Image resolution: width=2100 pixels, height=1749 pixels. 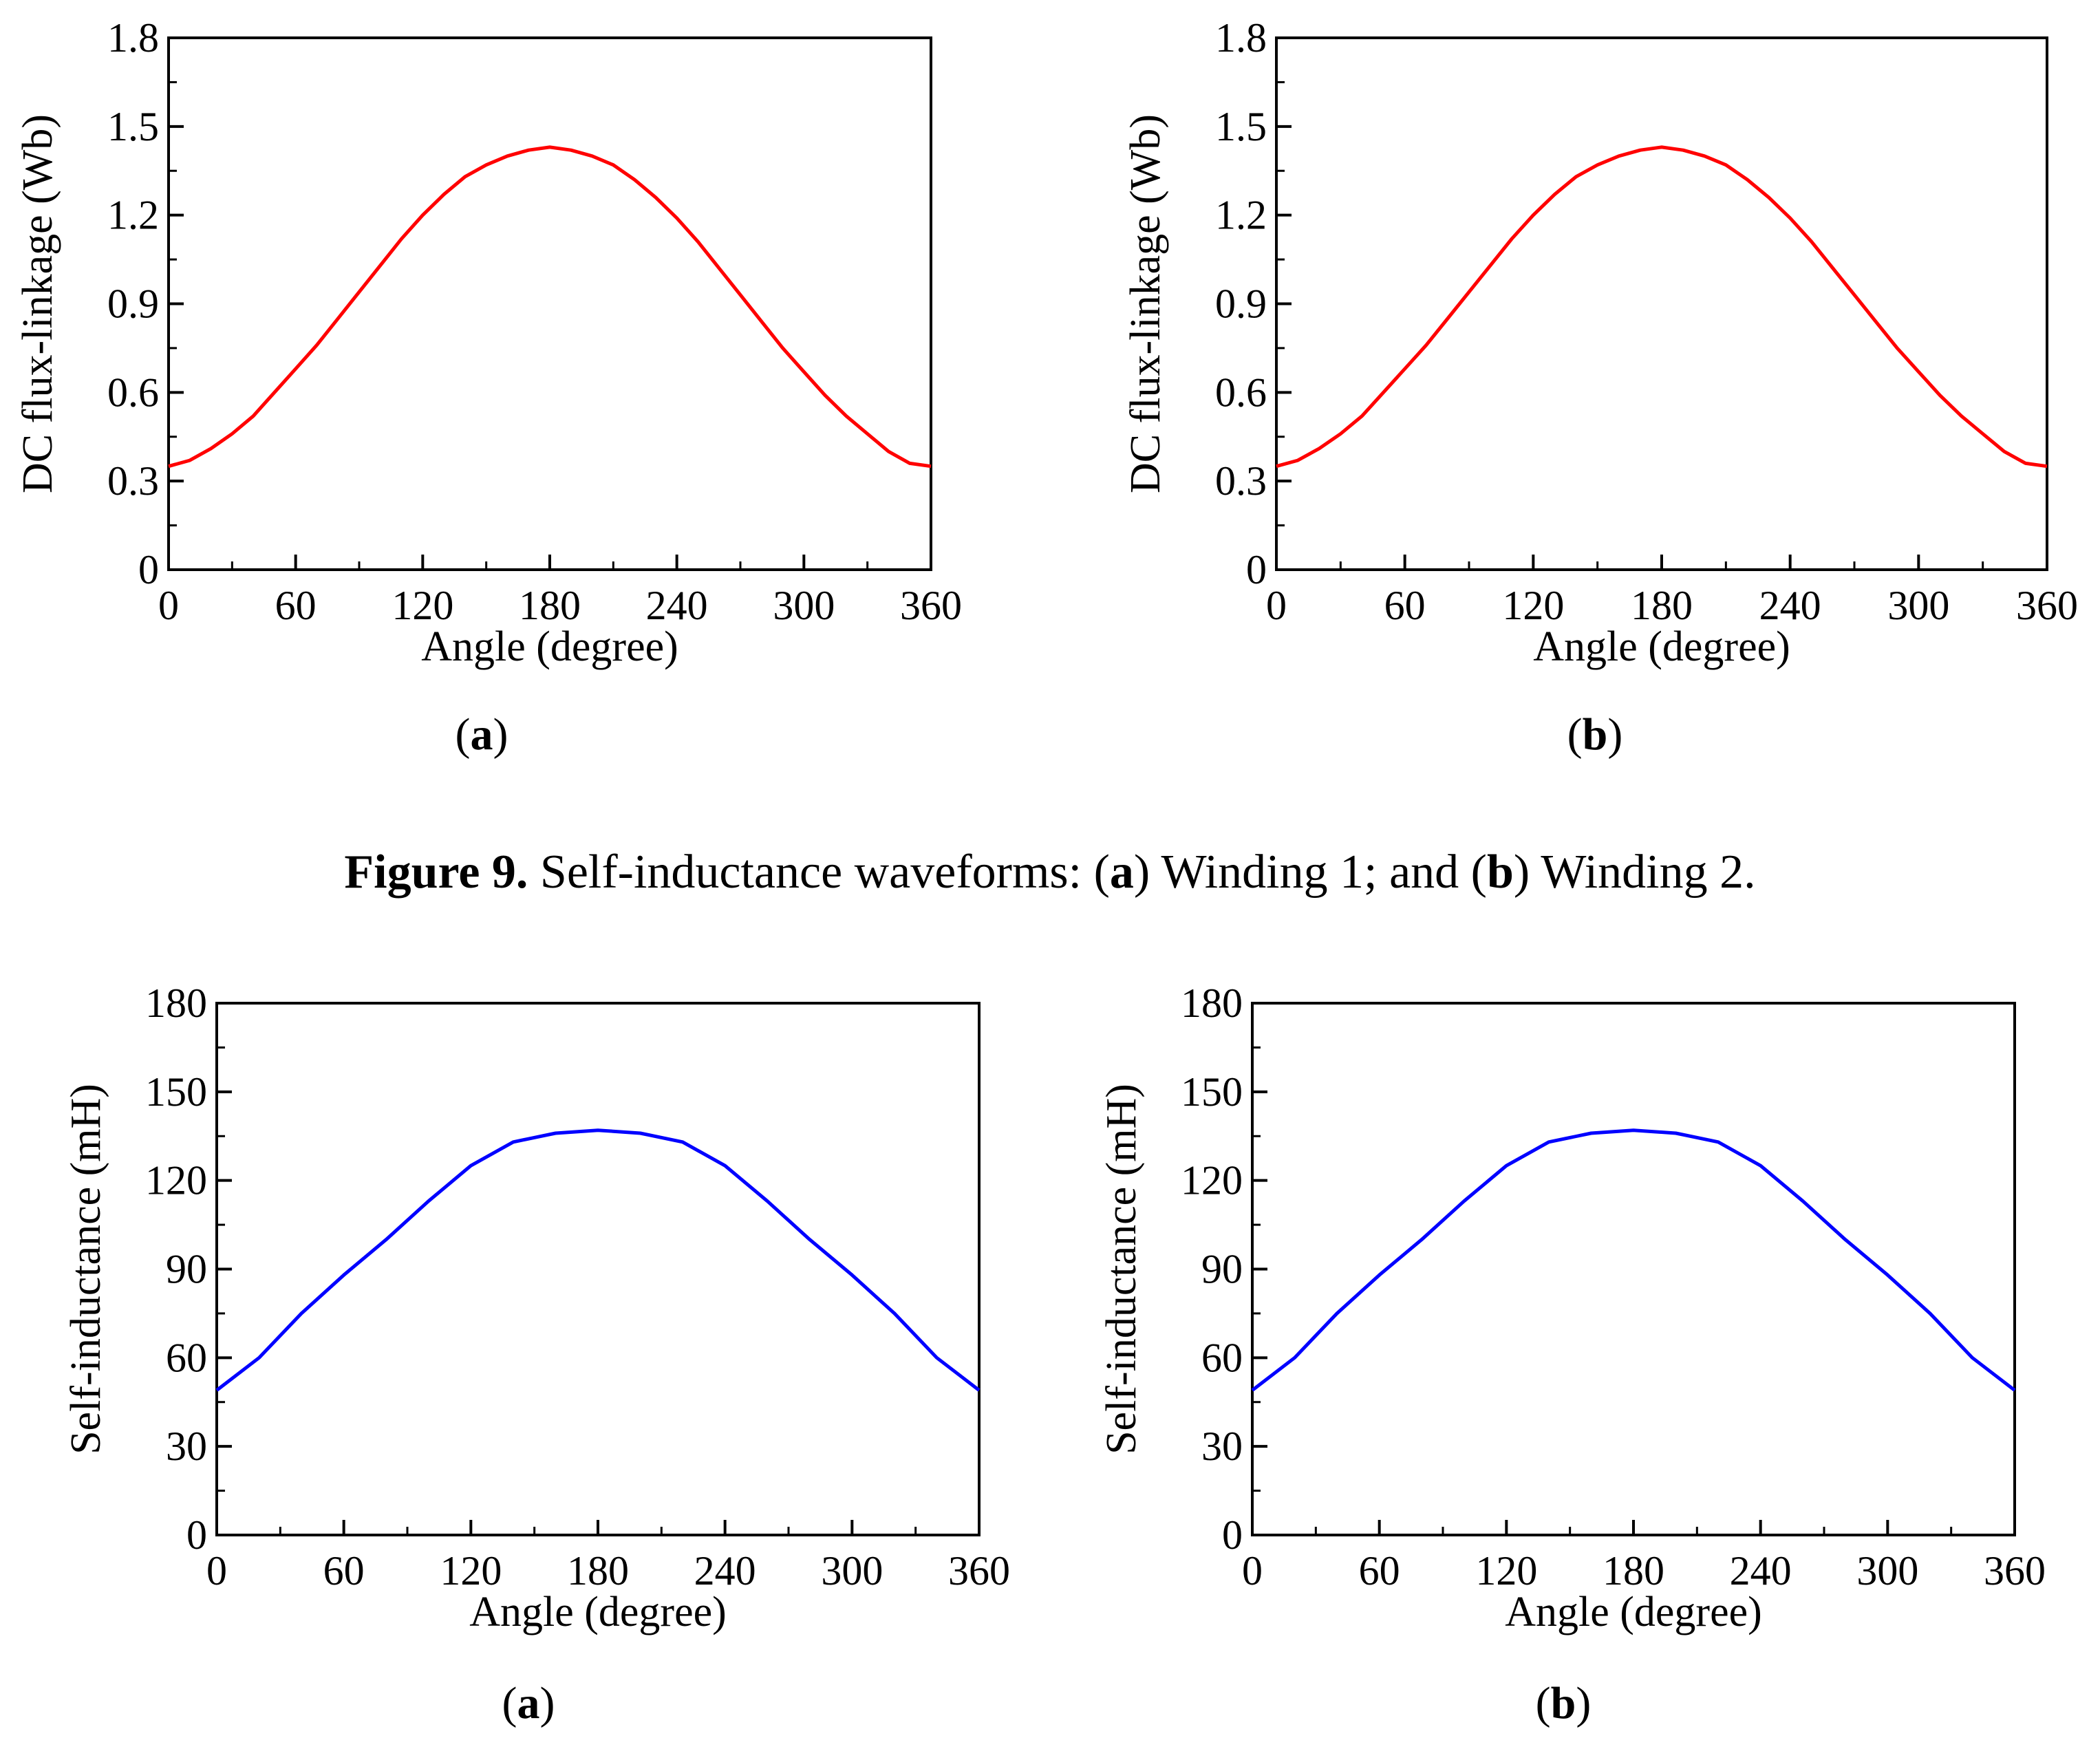 I want to click on caption-letter-a: a, so click(x=1121, y=872).